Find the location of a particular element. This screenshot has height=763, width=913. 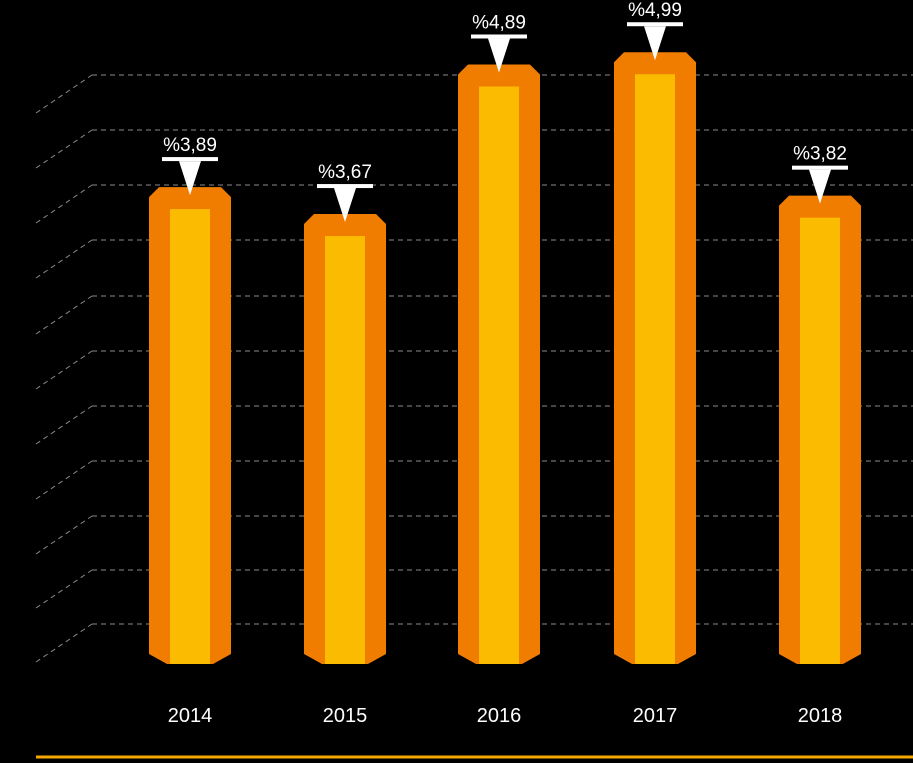

x-tick-label-2016: 2016 is located at coordinates (499, 716).